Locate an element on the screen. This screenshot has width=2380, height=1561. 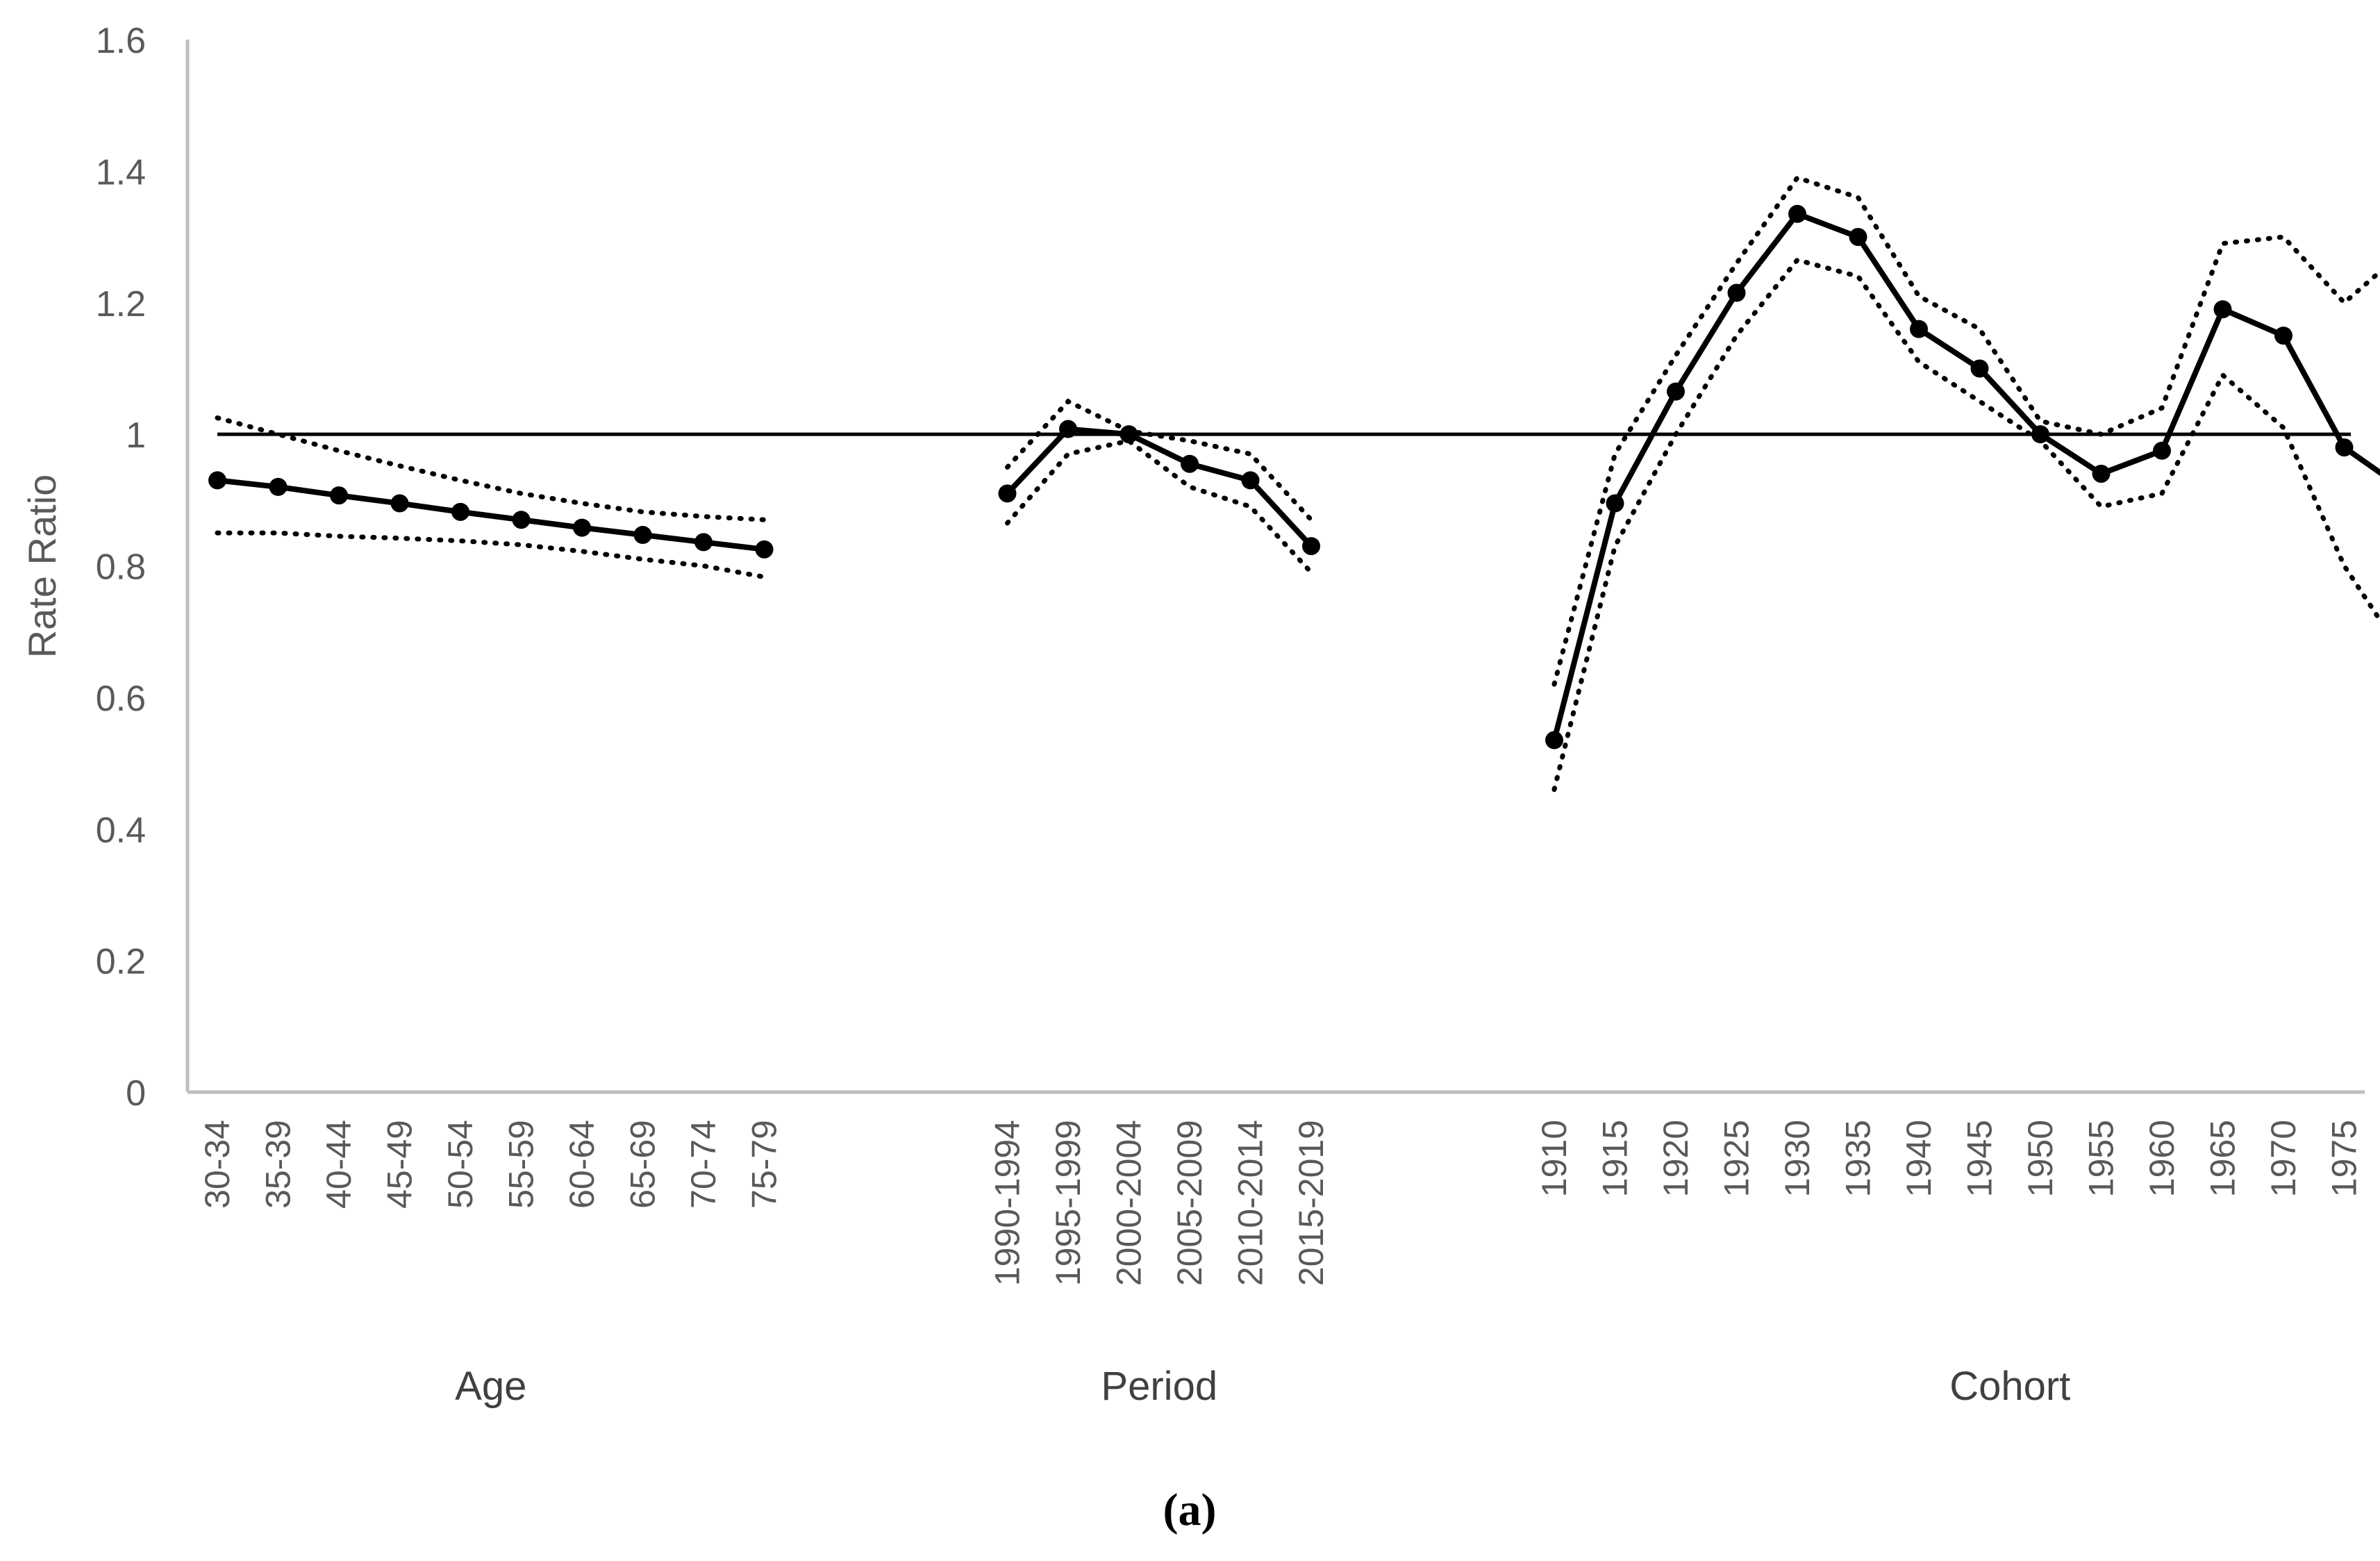
y-tick-label: 1 is located at coordinates (136, 435).